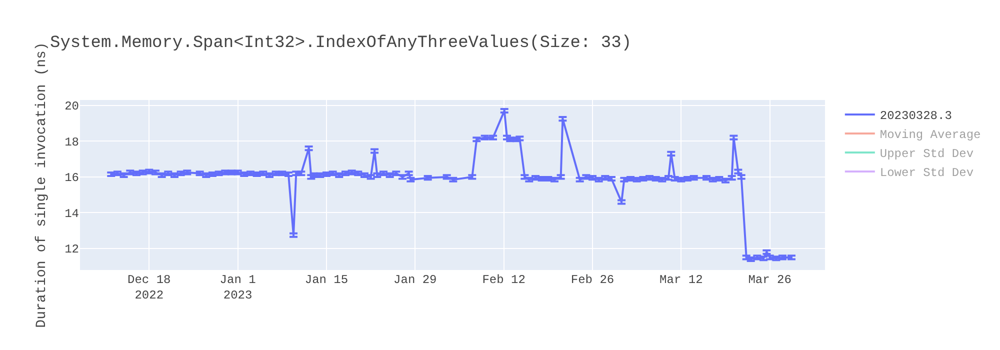 Image resolution: width=1000 pixels, height=350 pixels. What do you see at coordinates (71, 142) in the screenshot?
I see `y-tick-label: 18` at bounding box center [71, 142].